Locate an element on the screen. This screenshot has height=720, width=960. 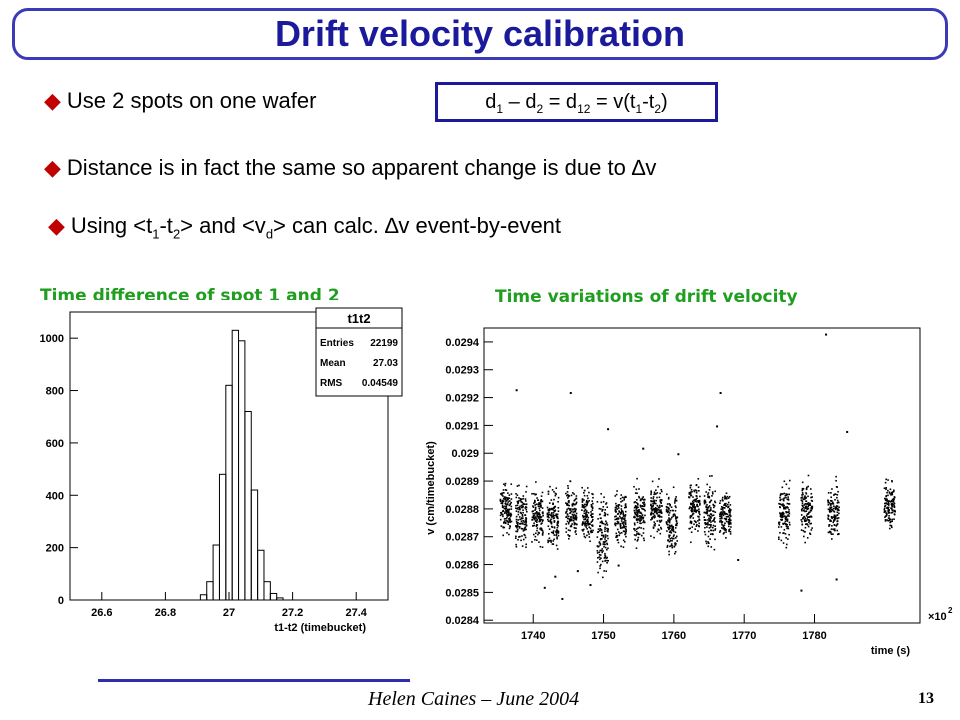
bullet-3-part: Using <t is located at coordinates (111, 225).